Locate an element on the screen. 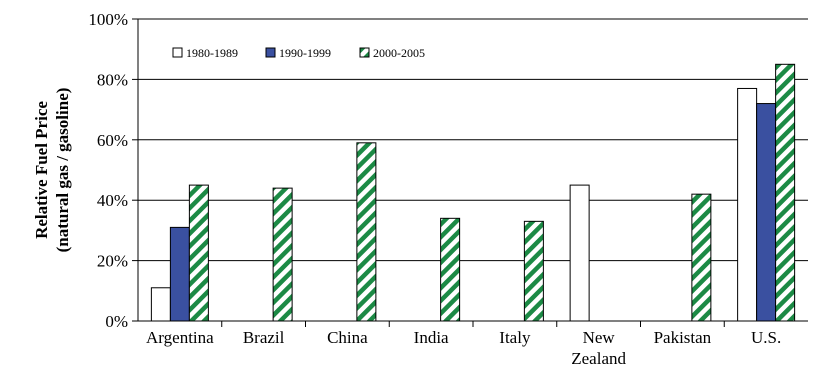 The height and width of the screenshot is (380, 814). y-axis-label-line: Relative Fuel Price is located at coordinates (41, 170).